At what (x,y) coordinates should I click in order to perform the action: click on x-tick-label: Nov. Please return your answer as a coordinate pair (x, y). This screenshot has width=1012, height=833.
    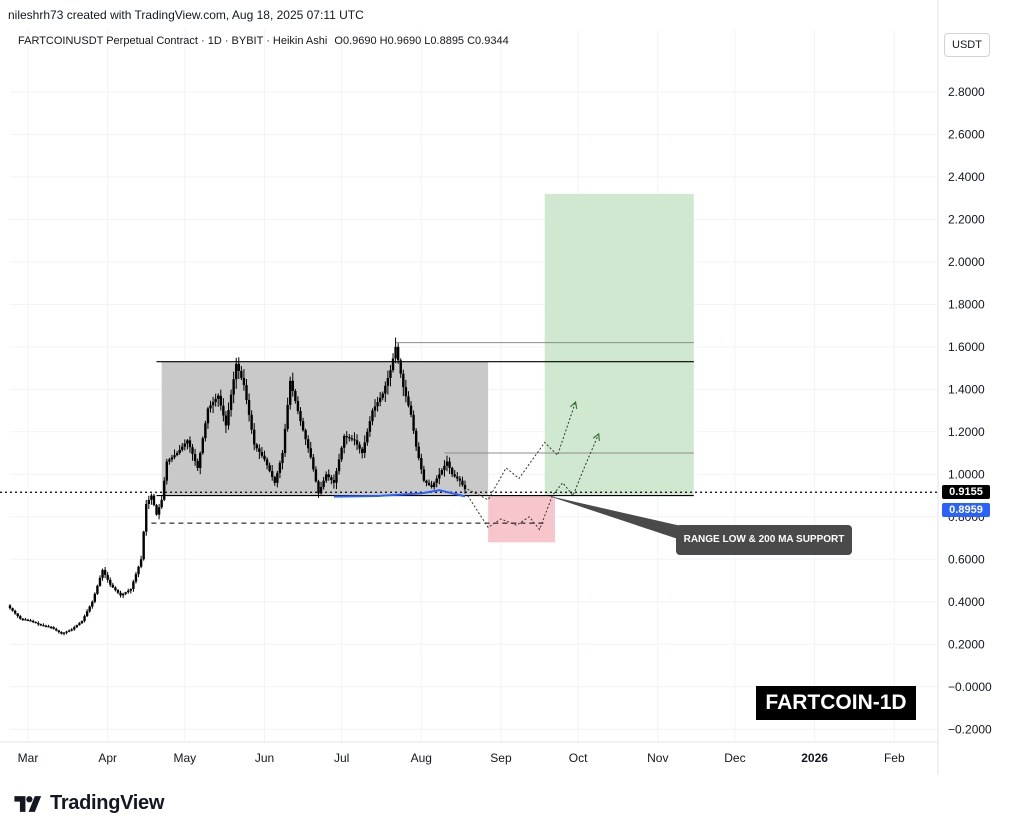
    Looking at the image, I should click on (657, 758).